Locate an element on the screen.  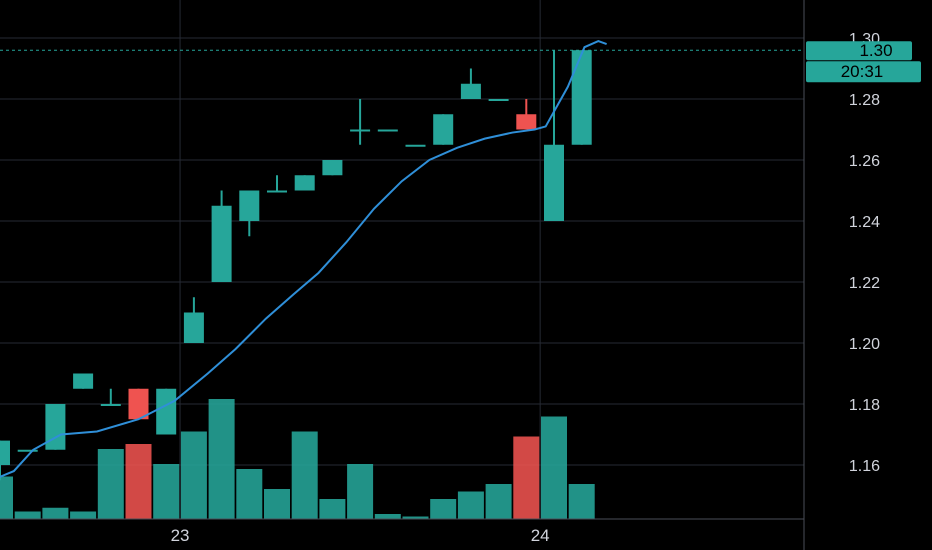
price-tick-label: 1.28 is located at coordinates (864, 100).